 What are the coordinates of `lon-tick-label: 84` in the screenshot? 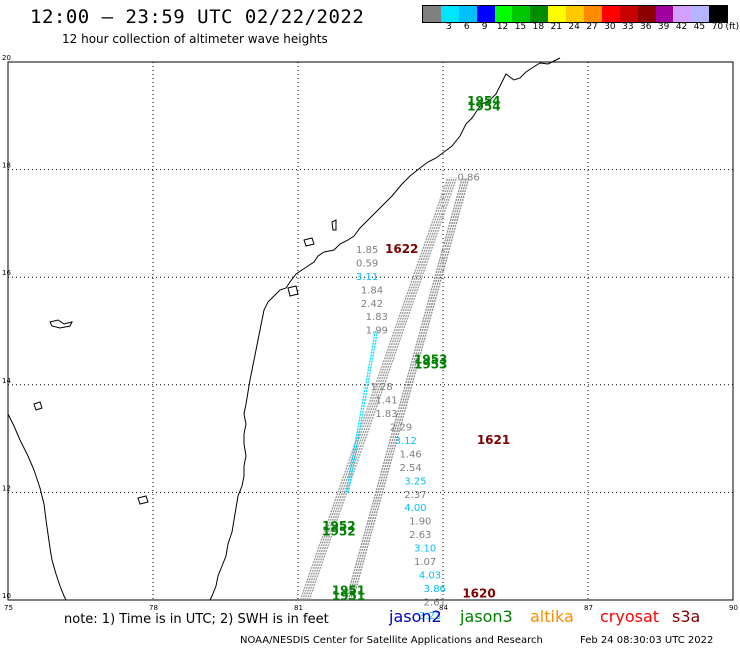 It's located at (443, 608).